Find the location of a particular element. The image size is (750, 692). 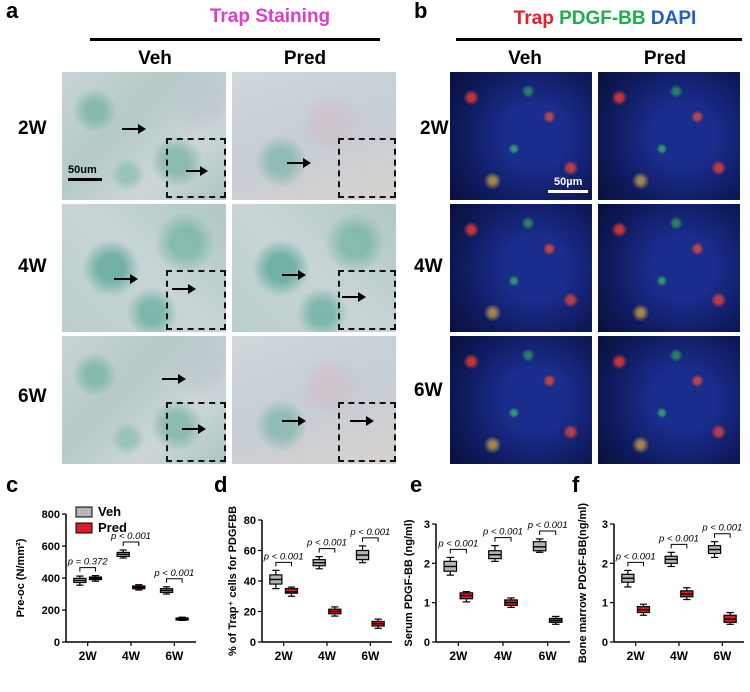

chart-d-ytick-label: 0 is located at coordinates (253, 643).